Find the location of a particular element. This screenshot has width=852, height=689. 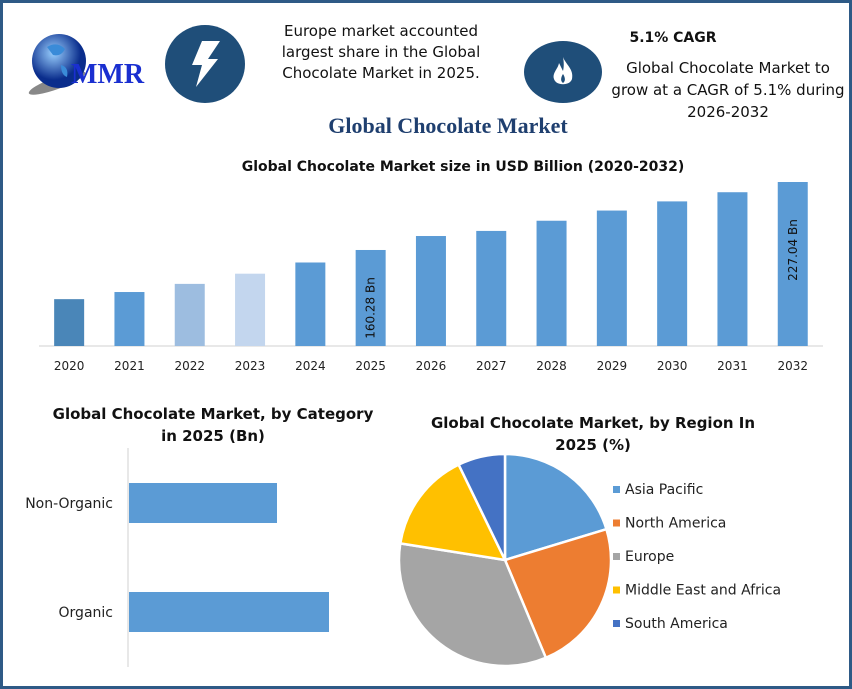

bar-2022 is located at coordinates (189, 314).